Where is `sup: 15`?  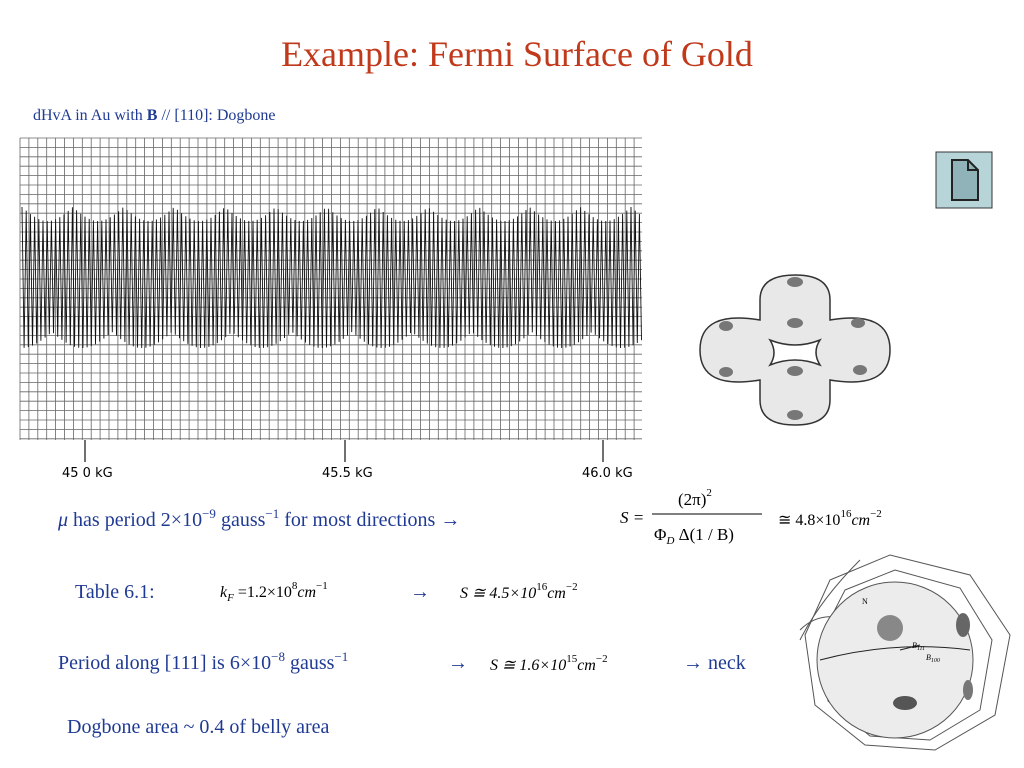 sup: 15 is located at coordinates (572, 659).